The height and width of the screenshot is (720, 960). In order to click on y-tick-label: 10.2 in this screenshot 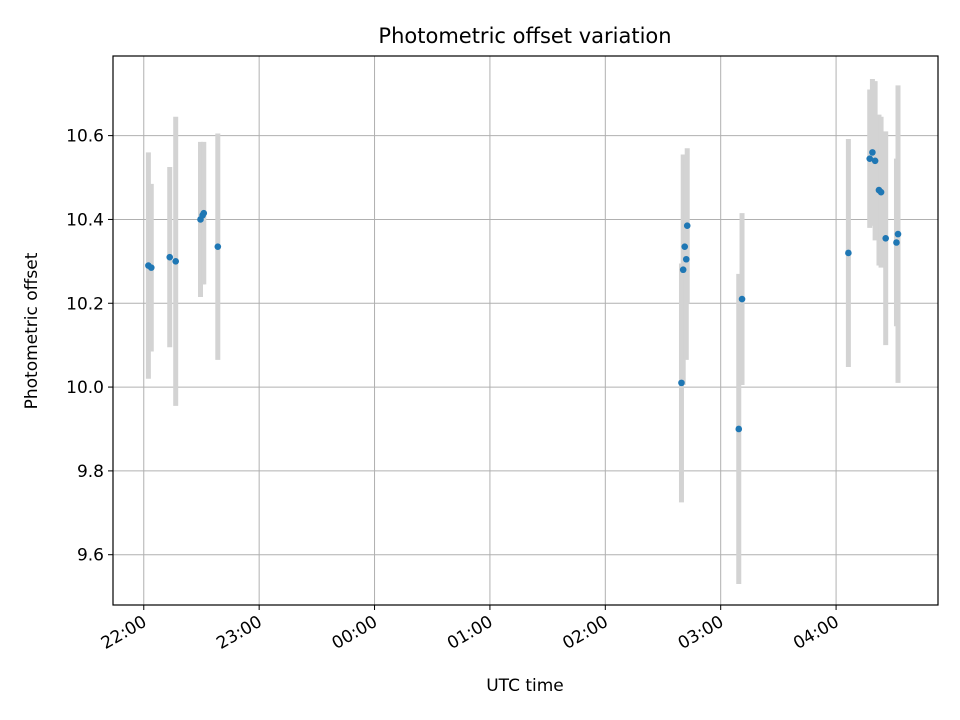, I will do `click(85, 304)`.